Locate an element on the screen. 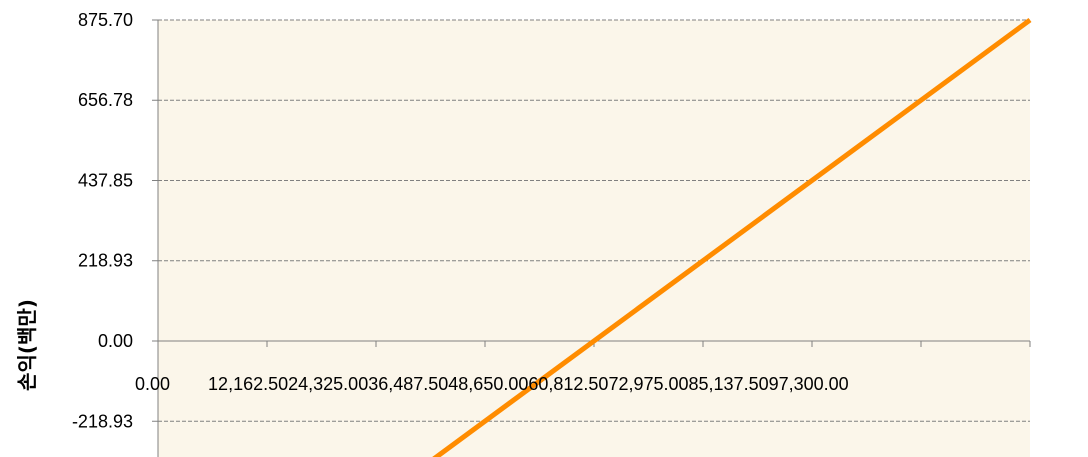 The image size is (1088, 457). x-tick-label-6: 72,975.00 is located at coordinates (648, 384).